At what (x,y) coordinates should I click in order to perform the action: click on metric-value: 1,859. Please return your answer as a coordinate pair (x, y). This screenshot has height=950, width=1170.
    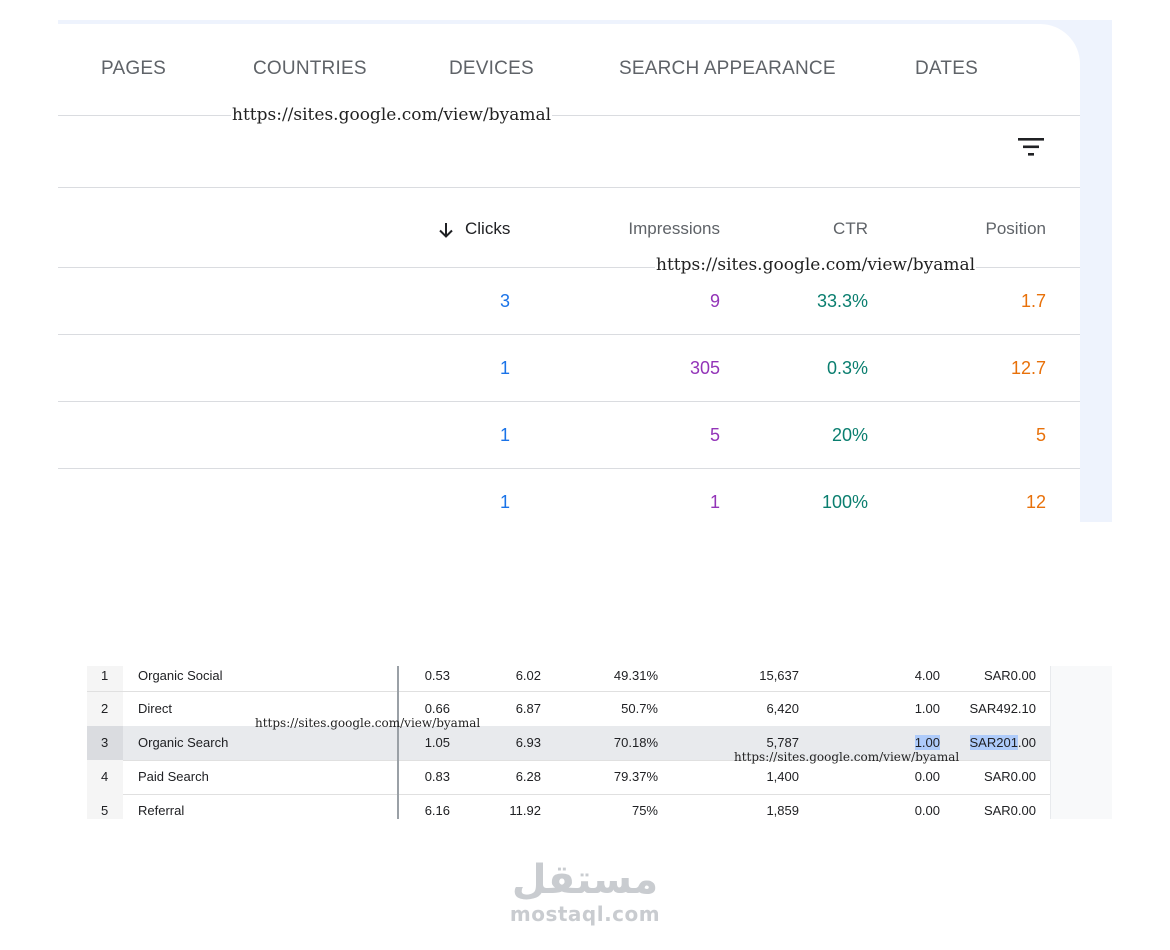
    Looking at the image, I should click on (782, 810).